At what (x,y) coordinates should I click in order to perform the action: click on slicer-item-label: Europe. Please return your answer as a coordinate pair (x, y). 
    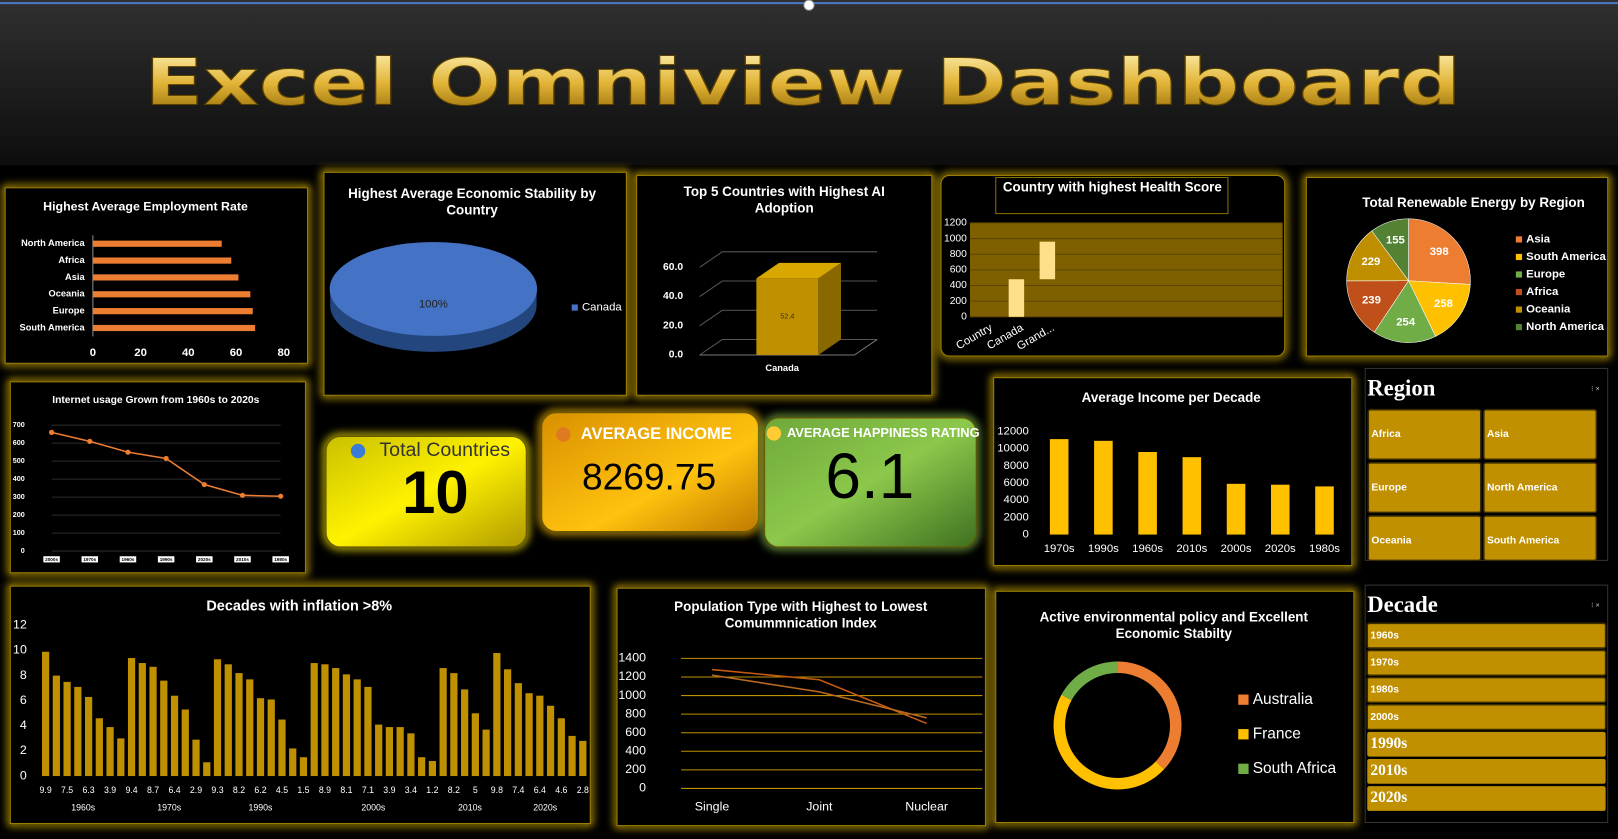
    Looking at the image, I should click on (1389, 487).